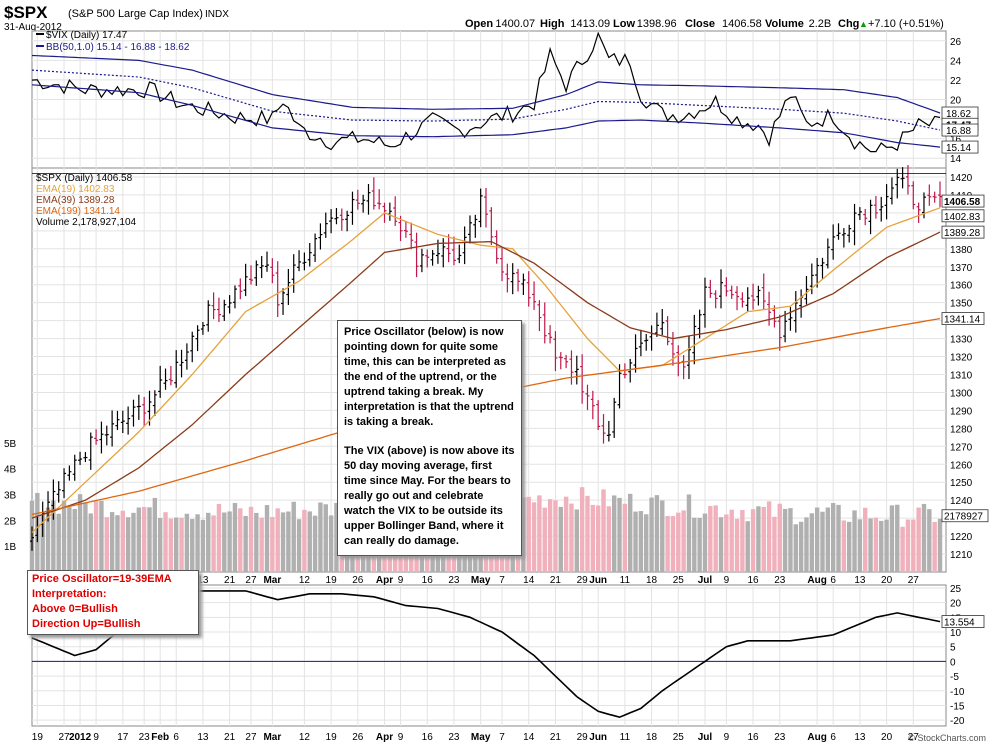  What do you see at coordinates (176, 737) in the screenshot?
I see `x-label-bottom: 6` at bounding box center [176, 737].